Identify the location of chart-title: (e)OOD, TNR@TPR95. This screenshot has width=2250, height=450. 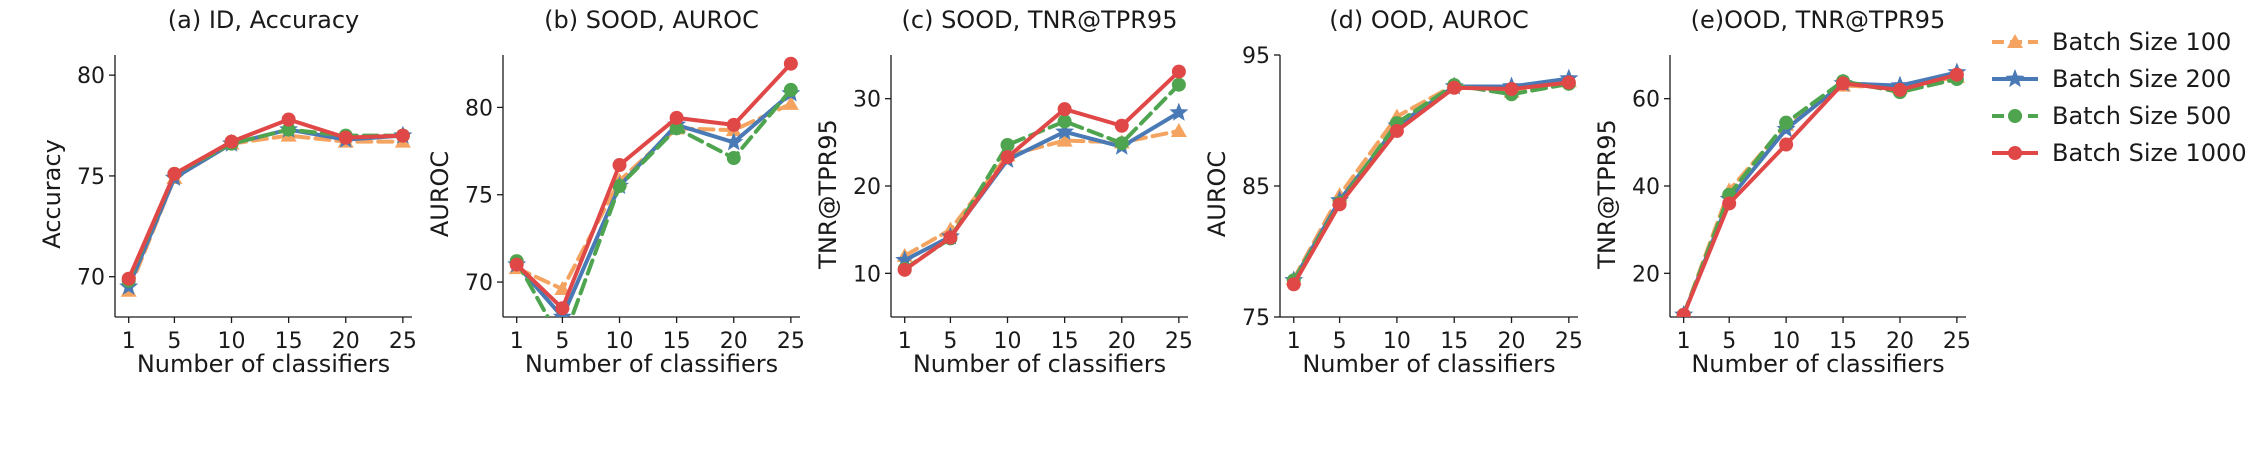
(1818, 20).